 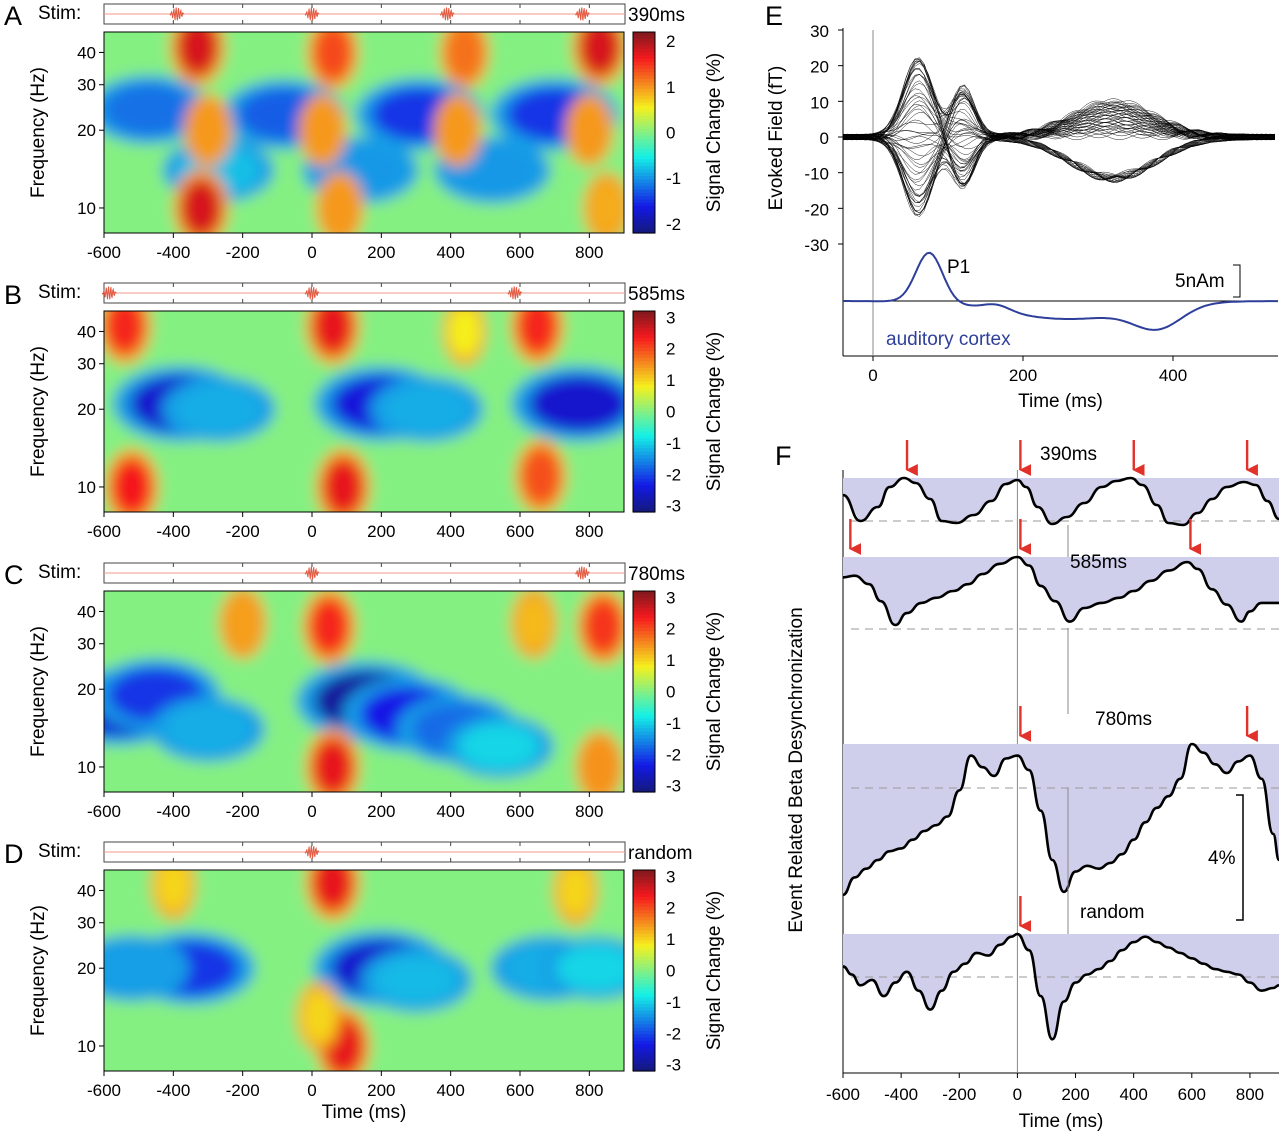 I want to click on heatmap-blobs, so click(x=364, y=691).